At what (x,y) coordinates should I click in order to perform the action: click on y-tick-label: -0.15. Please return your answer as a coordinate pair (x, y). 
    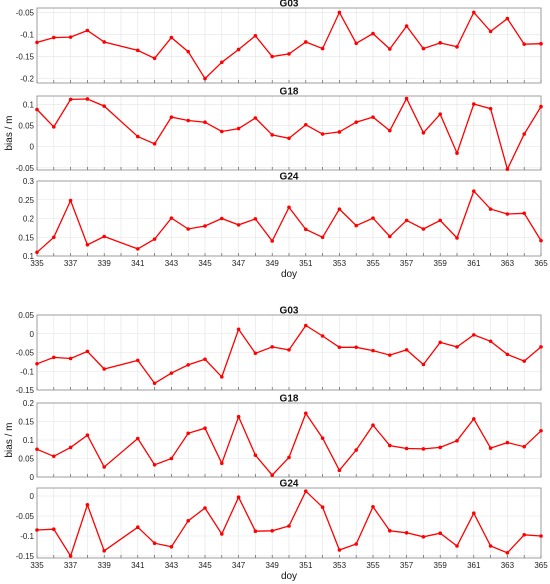
    Looking at the image, I should click on (25, 556).